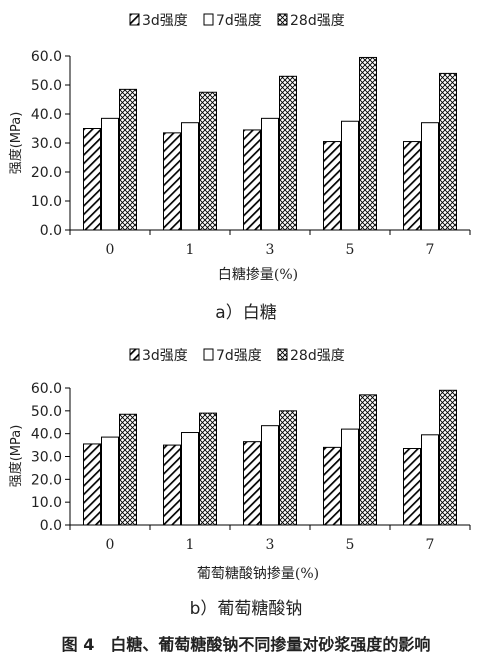 Image resolution: width=491 pixels, height=665 pixels. What do you see at coordinates (208, 469) in the screenshot?
I see `bar-b-s2-c1` at bounding box center [208, 469].